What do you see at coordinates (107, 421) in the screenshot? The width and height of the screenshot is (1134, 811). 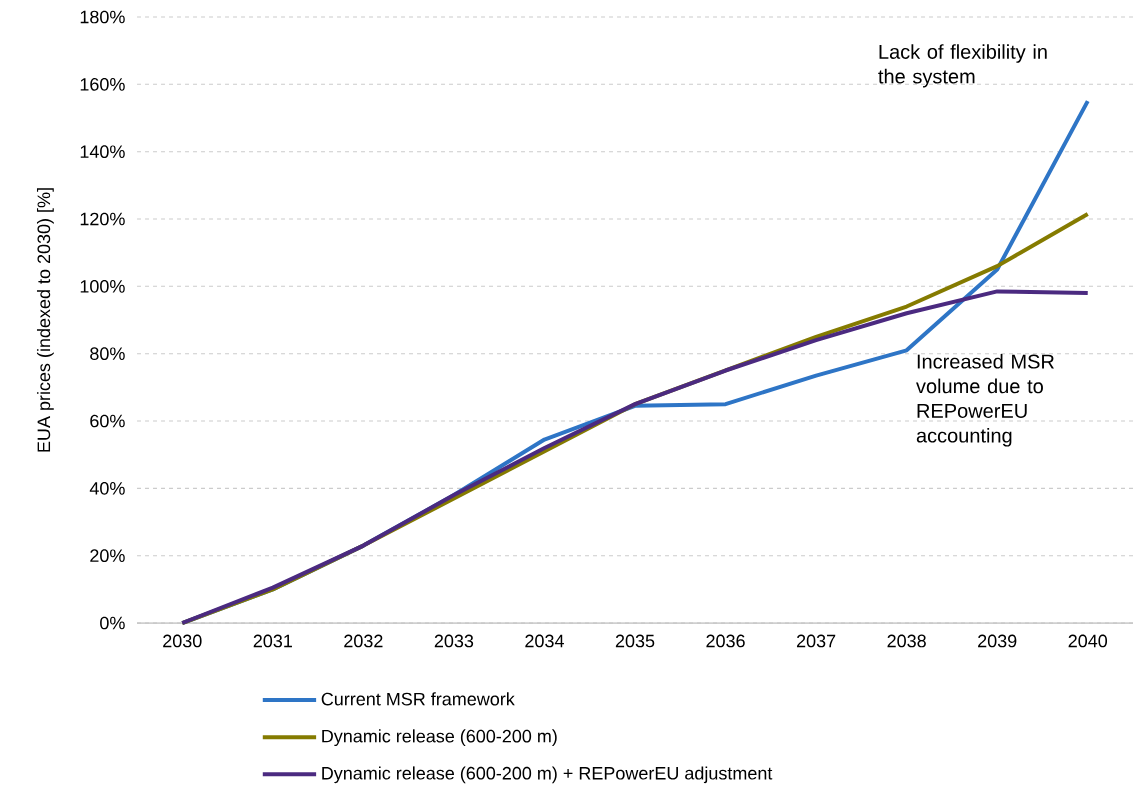 I see `y-tick-label: 60%` at bounding box center [107, 421].